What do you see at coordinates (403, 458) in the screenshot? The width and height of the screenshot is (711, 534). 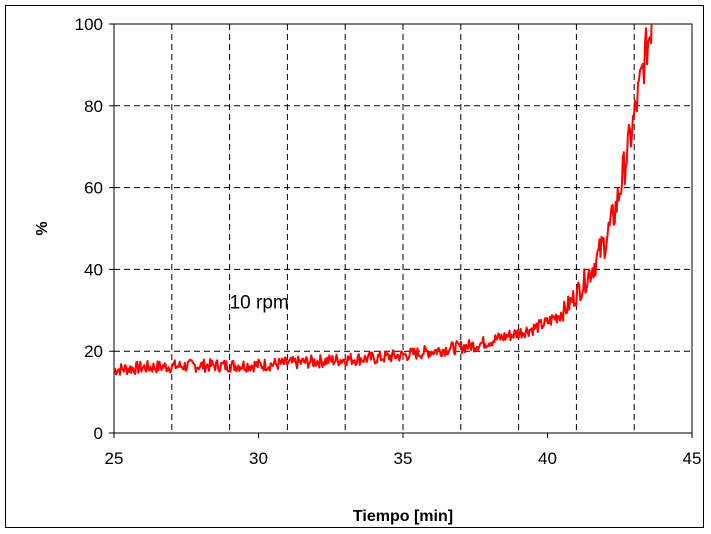 I see `x-tick-label: 35` at bounding box center [403, 458].